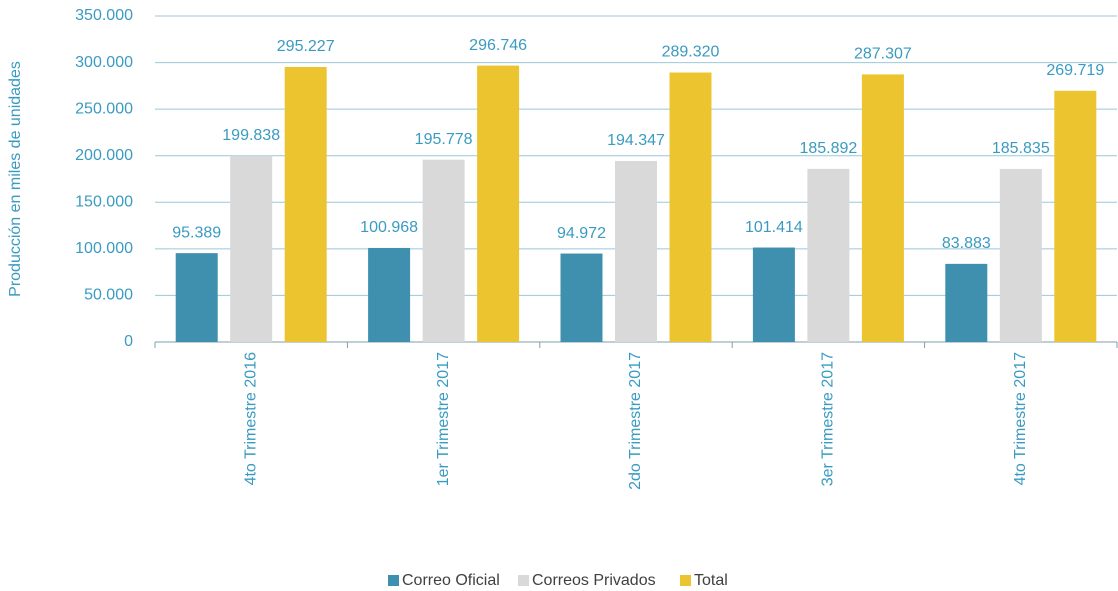  Describe the element at coordinates (128, 341) in the screenshot. I see `y-tick-label: 0` at that location.